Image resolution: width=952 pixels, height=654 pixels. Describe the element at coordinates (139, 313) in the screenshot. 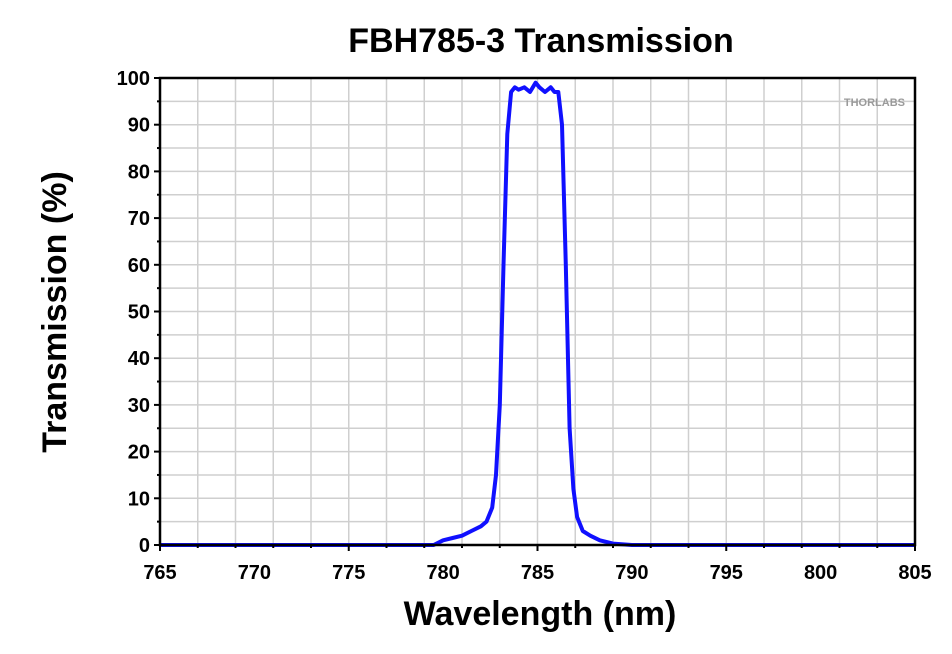

I see `y-tick-label: 50` at that location.